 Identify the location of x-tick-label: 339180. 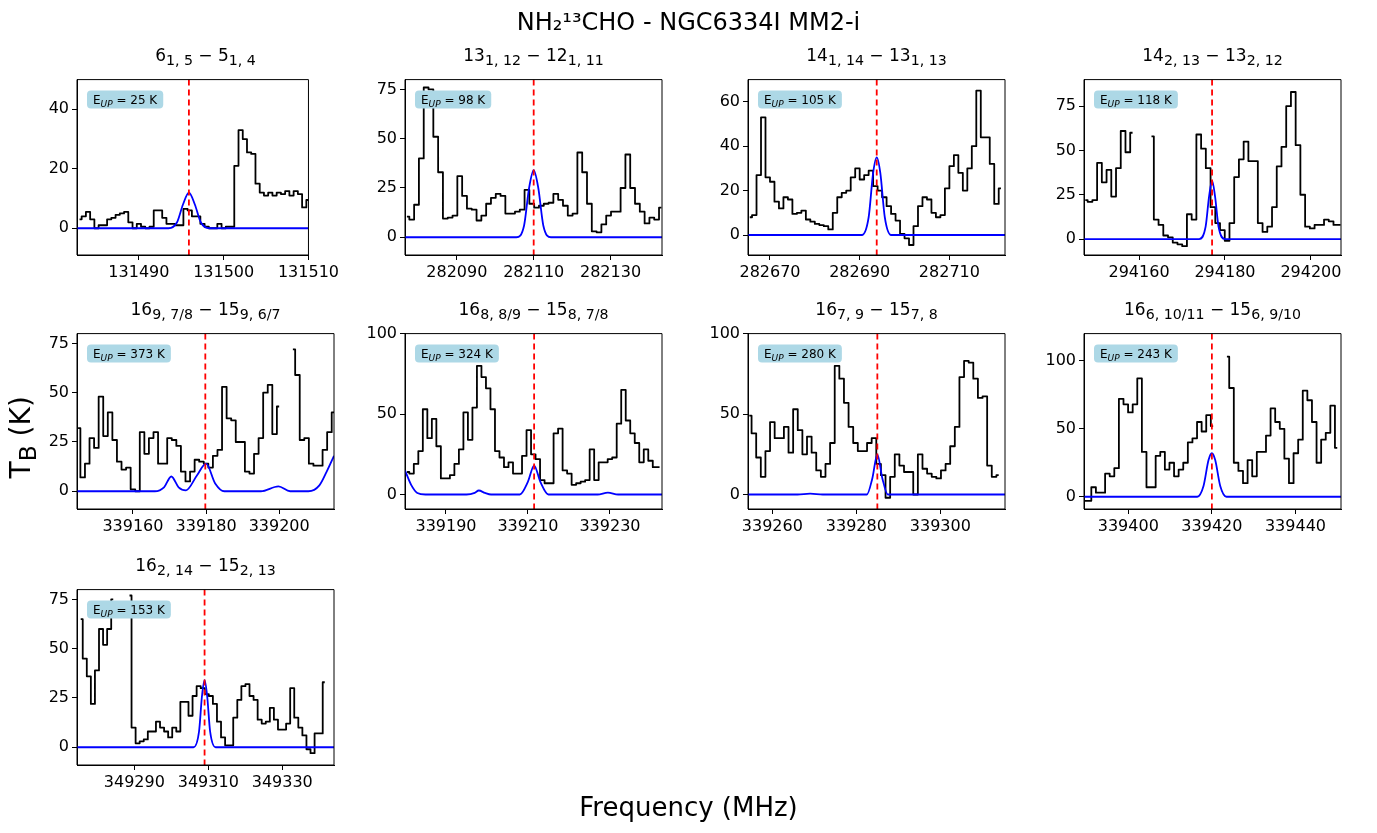
(206, 525).